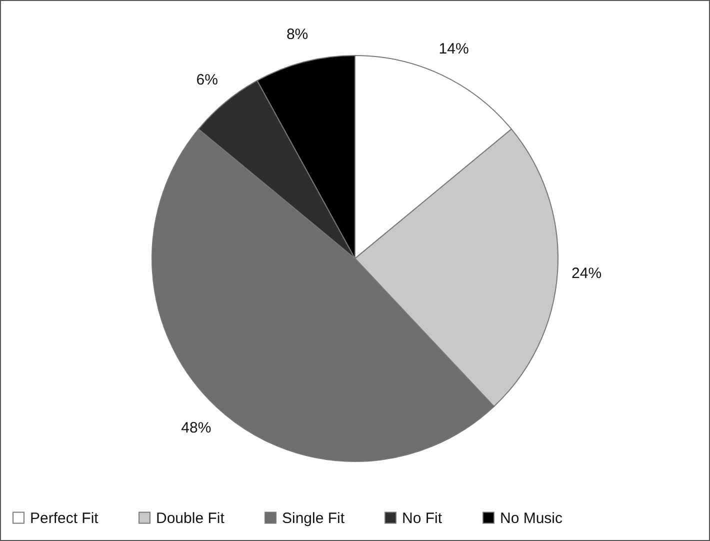 Image resolution: width=710 pixels, height=541 pixels. I want to click on data-label: 8%, so click(297, 34).